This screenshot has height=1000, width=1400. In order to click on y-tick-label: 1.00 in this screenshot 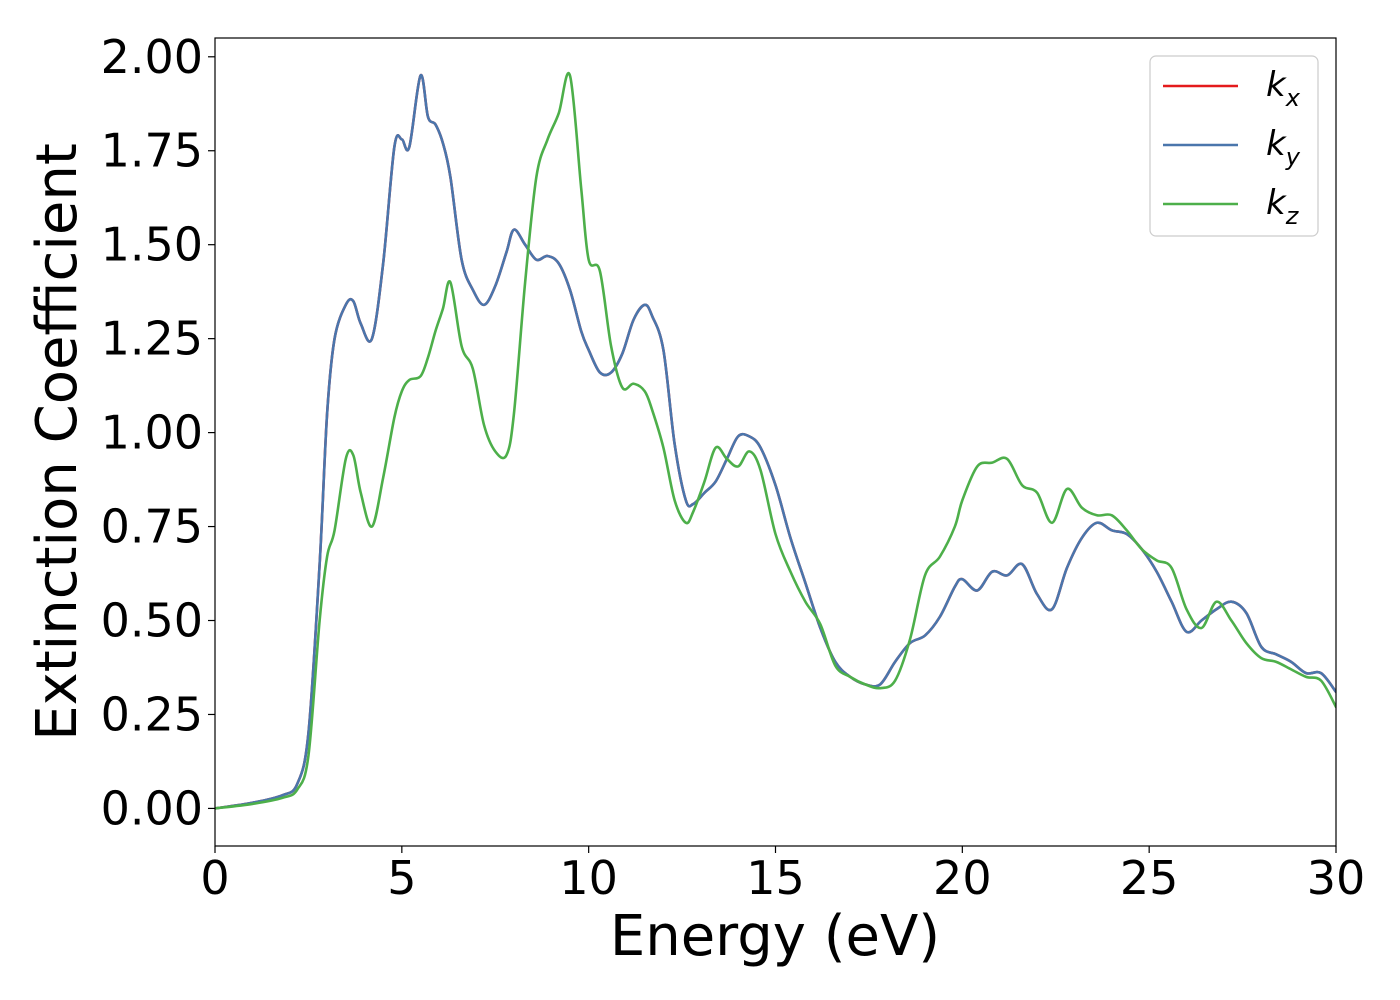, I will do `click(152, 433)`.